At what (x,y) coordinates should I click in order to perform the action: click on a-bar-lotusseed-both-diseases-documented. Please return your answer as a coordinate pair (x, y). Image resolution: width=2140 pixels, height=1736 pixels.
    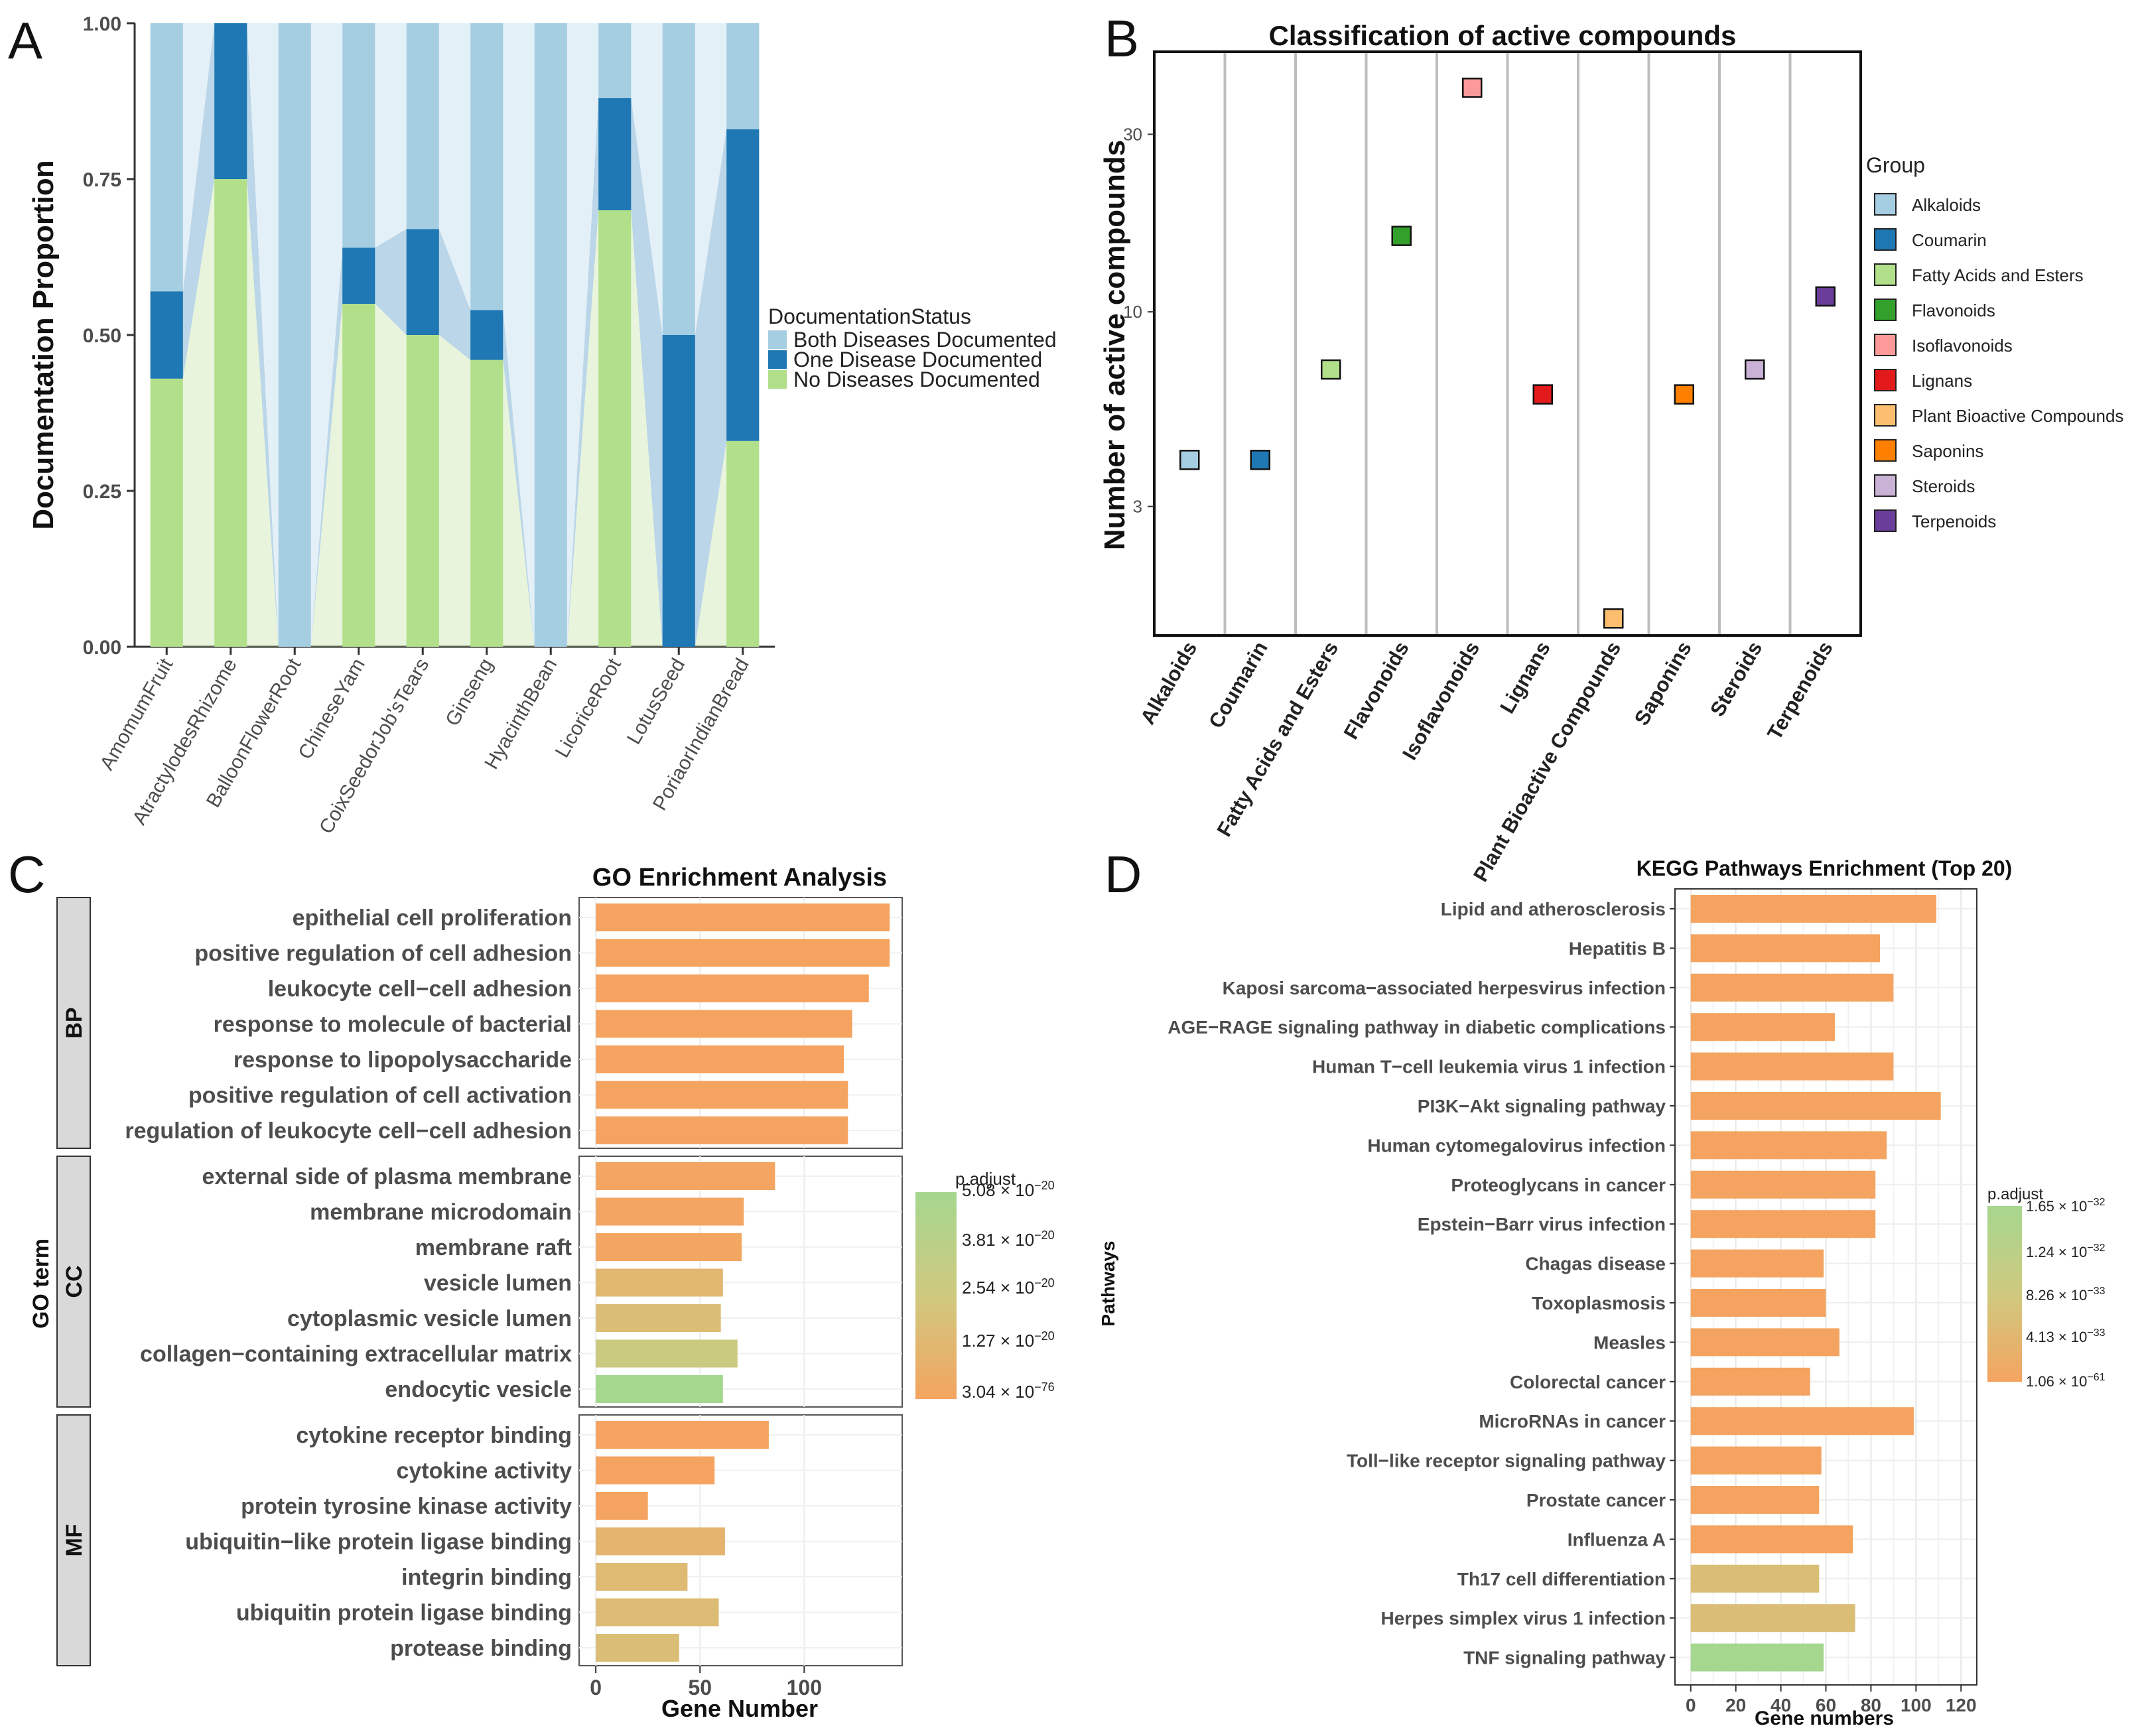
    Looking at the image, I should click on (678, 179).